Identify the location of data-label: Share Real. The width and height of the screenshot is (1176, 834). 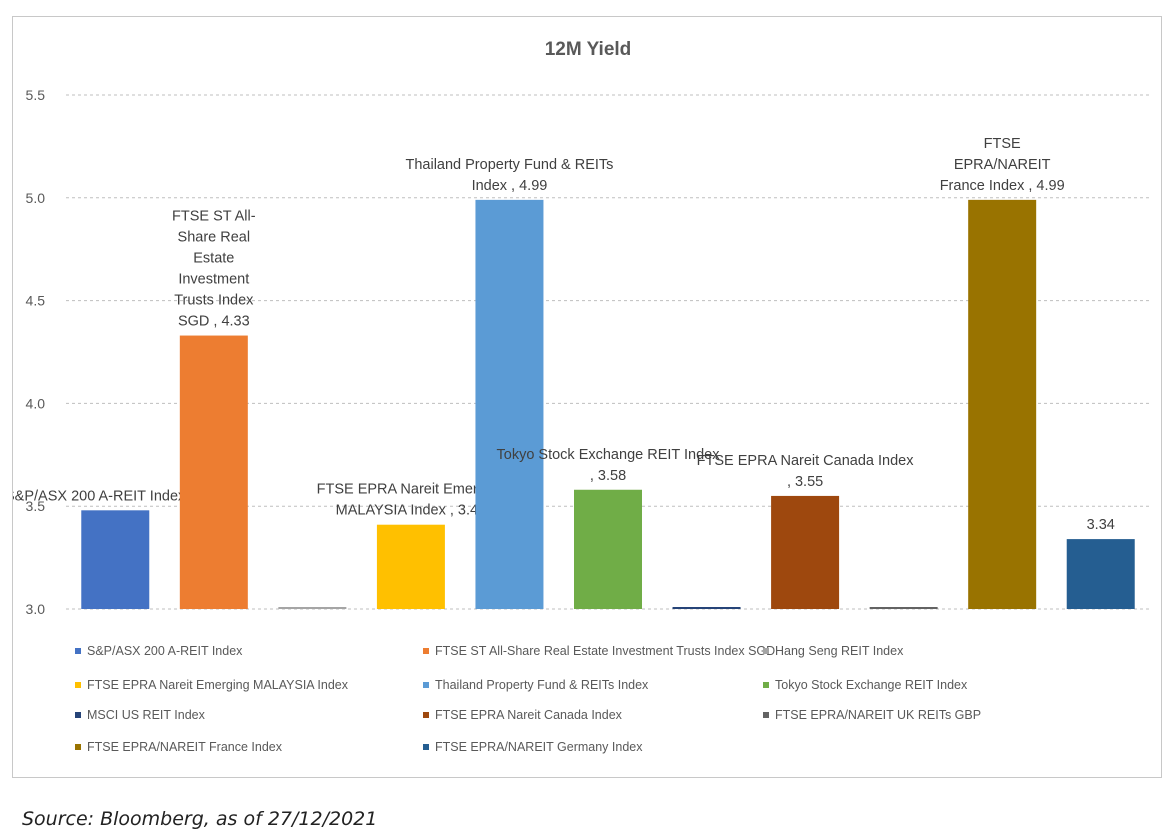
(214, 238).